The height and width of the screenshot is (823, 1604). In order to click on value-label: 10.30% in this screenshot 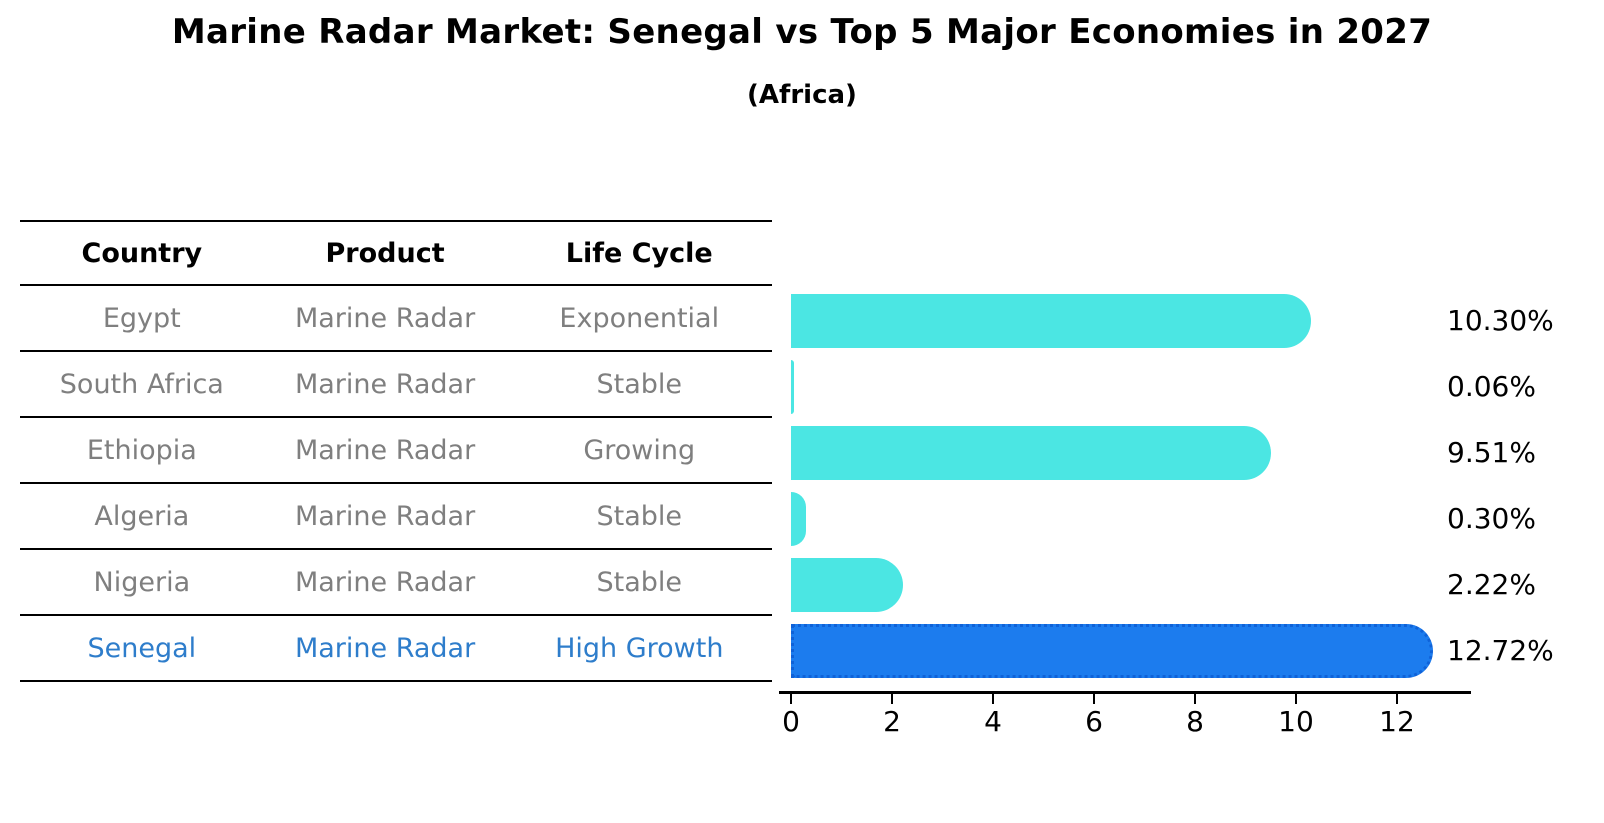, I will do `click(1500, 320)`.